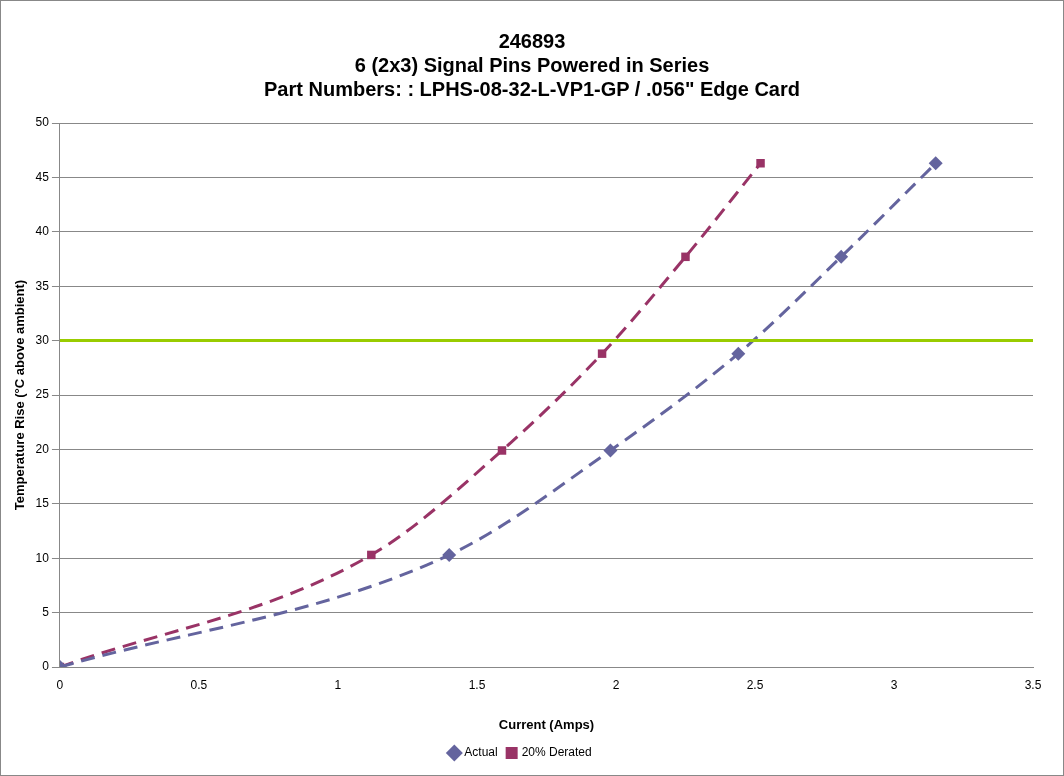 The image size is (1064, 776). Describe the element at coordinates (894, 684) in the screenshot. I see `x-tick-label: 3` at that location.